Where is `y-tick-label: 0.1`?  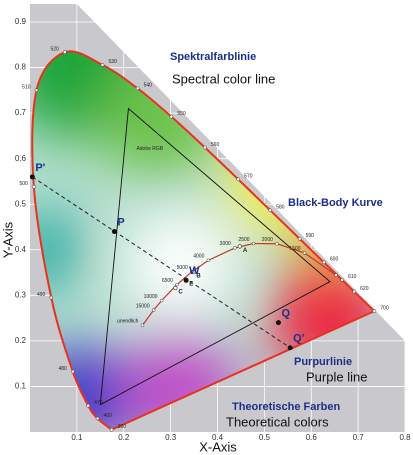 y-tick-label: 0.1 is located at coordinates (21, 386).